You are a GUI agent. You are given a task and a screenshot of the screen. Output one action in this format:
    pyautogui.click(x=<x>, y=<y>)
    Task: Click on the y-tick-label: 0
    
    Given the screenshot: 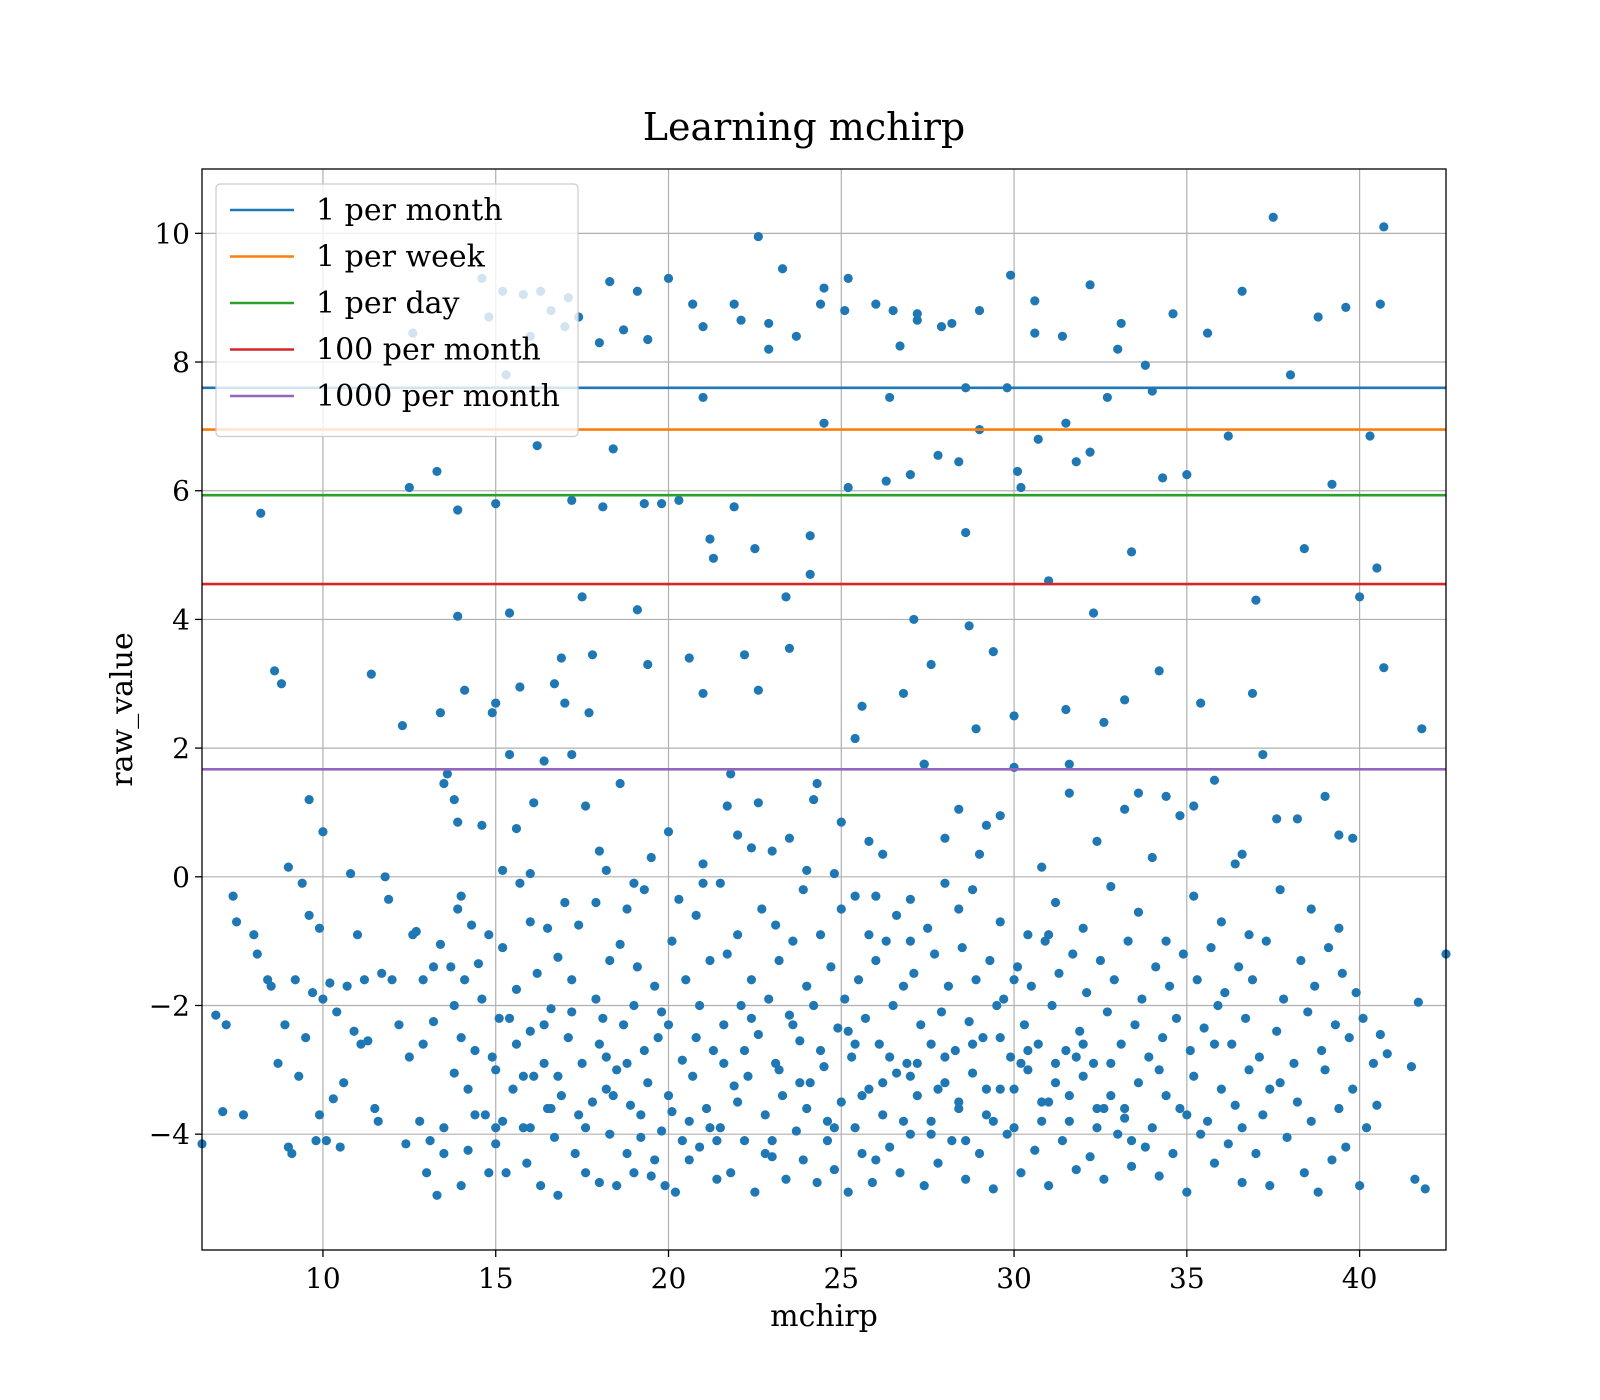 What is the action you would take?
    pyautogui.click(x=181, y=877)
    